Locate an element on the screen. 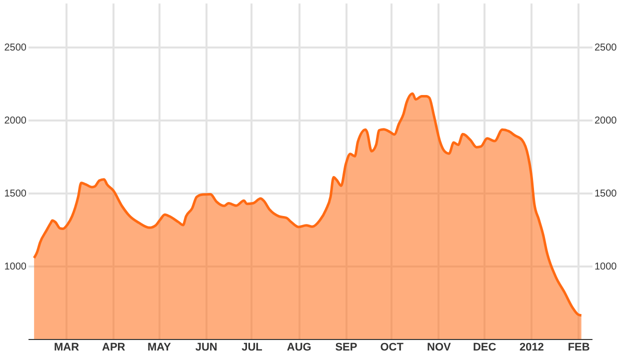 This screenshot has height=360, width=627. x-tick-label: AUG is located at coordinates (299, 348).